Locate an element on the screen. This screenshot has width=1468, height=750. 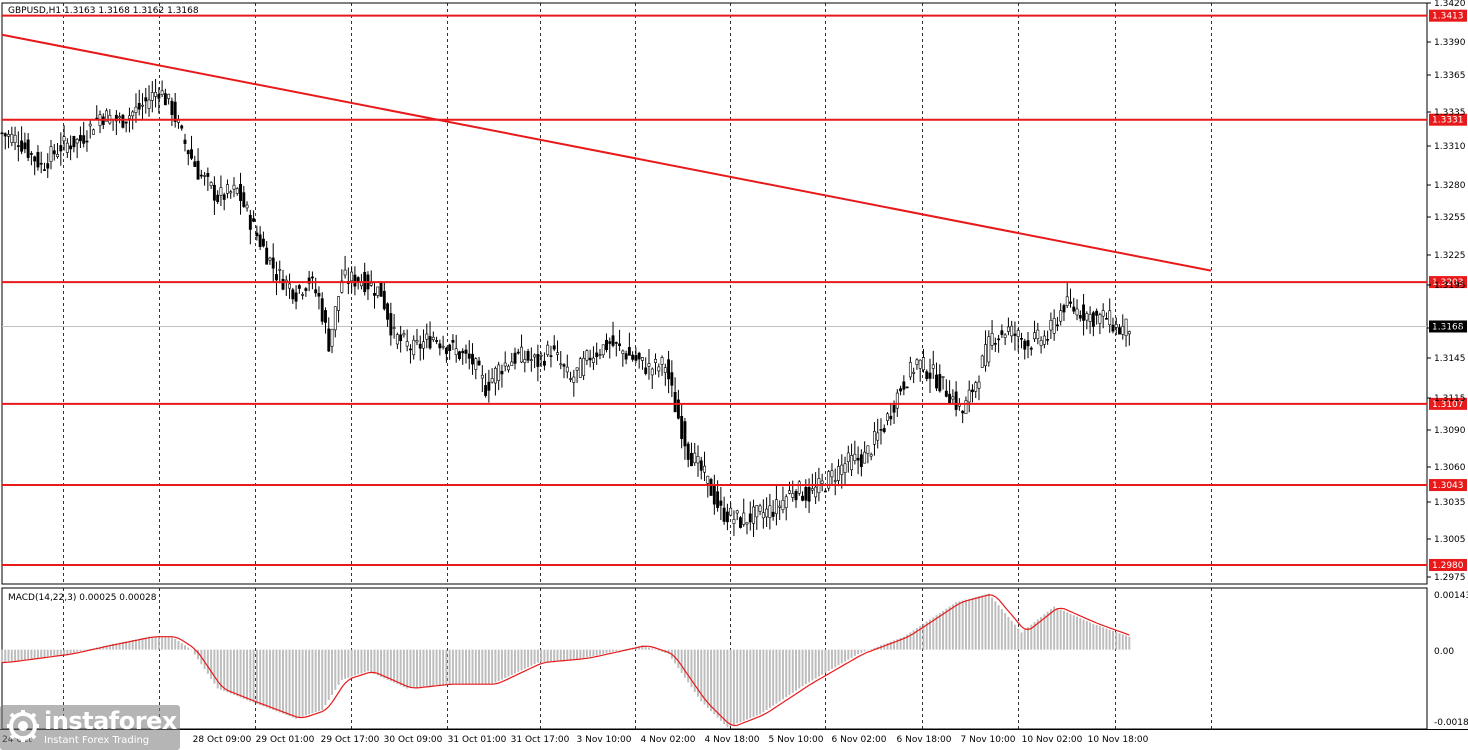
x-tick-label: 29 Oct 17:00 is located at coordinates (350, 740).